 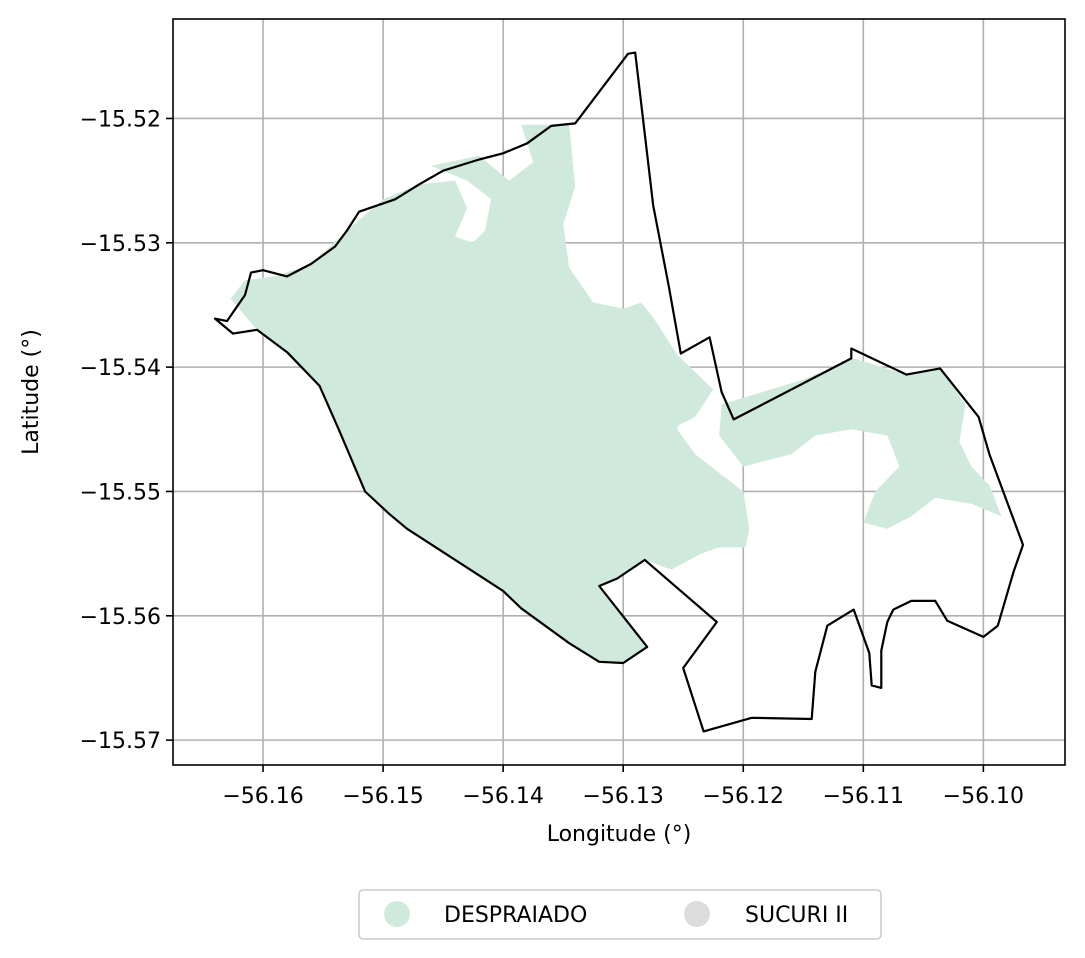 What do you see at coordinates (860, 443) in the screenshot?
I see `despraiado-area-east` at bounding box center [860, 443].